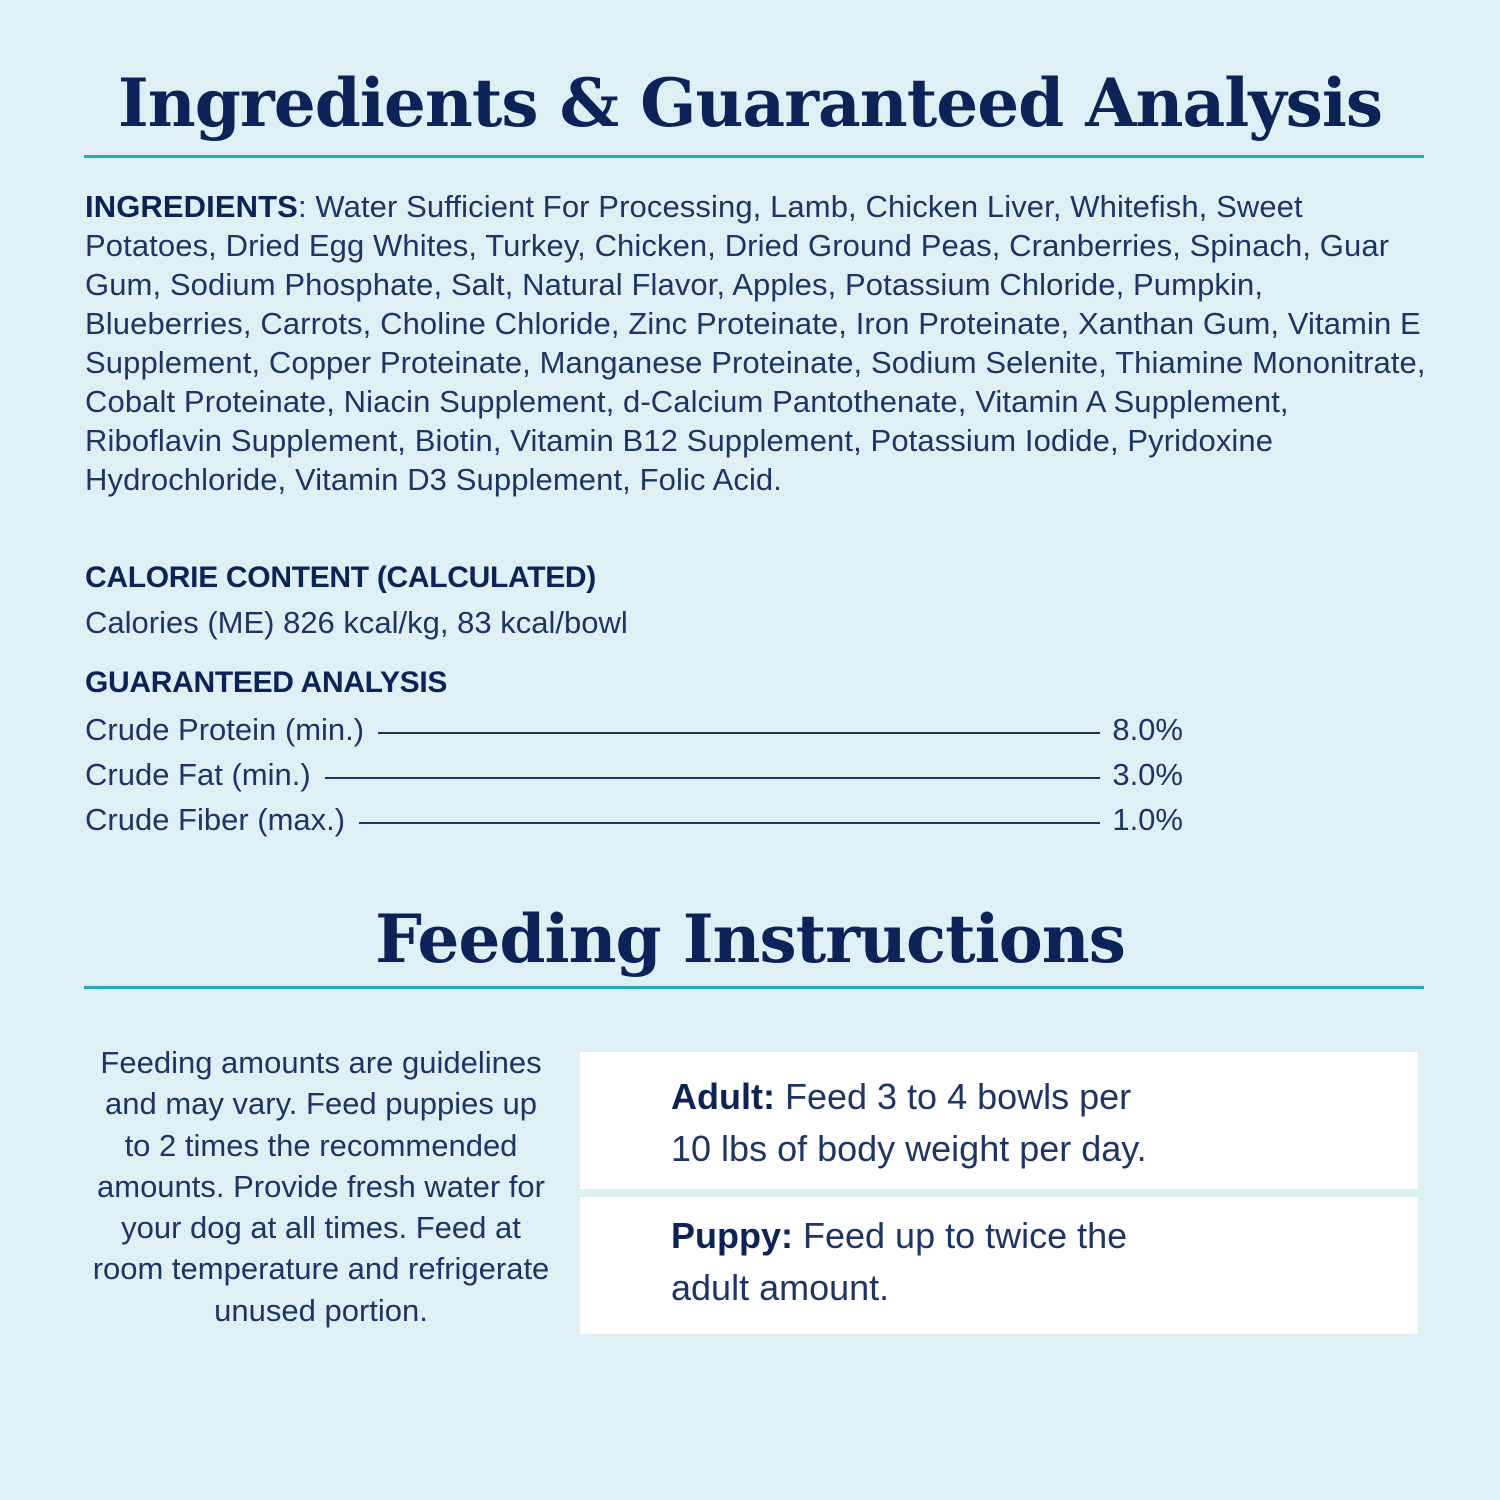 This screenshot has height=1500, width=1500. Describe the element at coordinates (634, 730) in the screenshot. I see `analysis-row: Crude Protein (min.) 8.0%` at that location.